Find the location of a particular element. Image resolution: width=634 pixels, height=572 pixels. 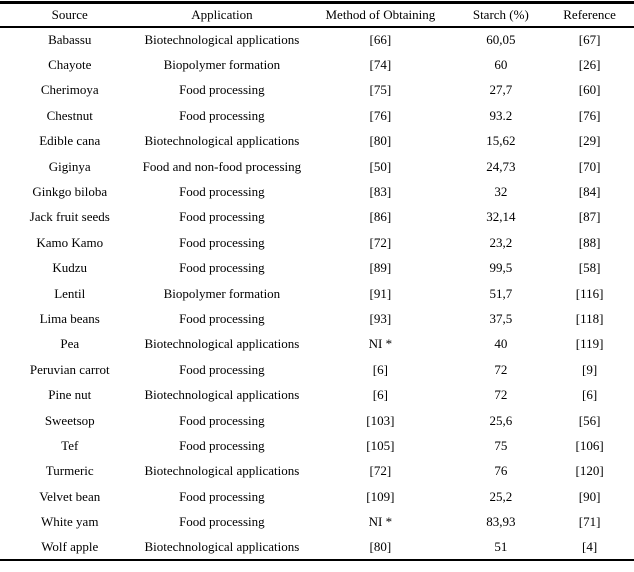

table-cell: Pea is located at coordinates (70, 344).